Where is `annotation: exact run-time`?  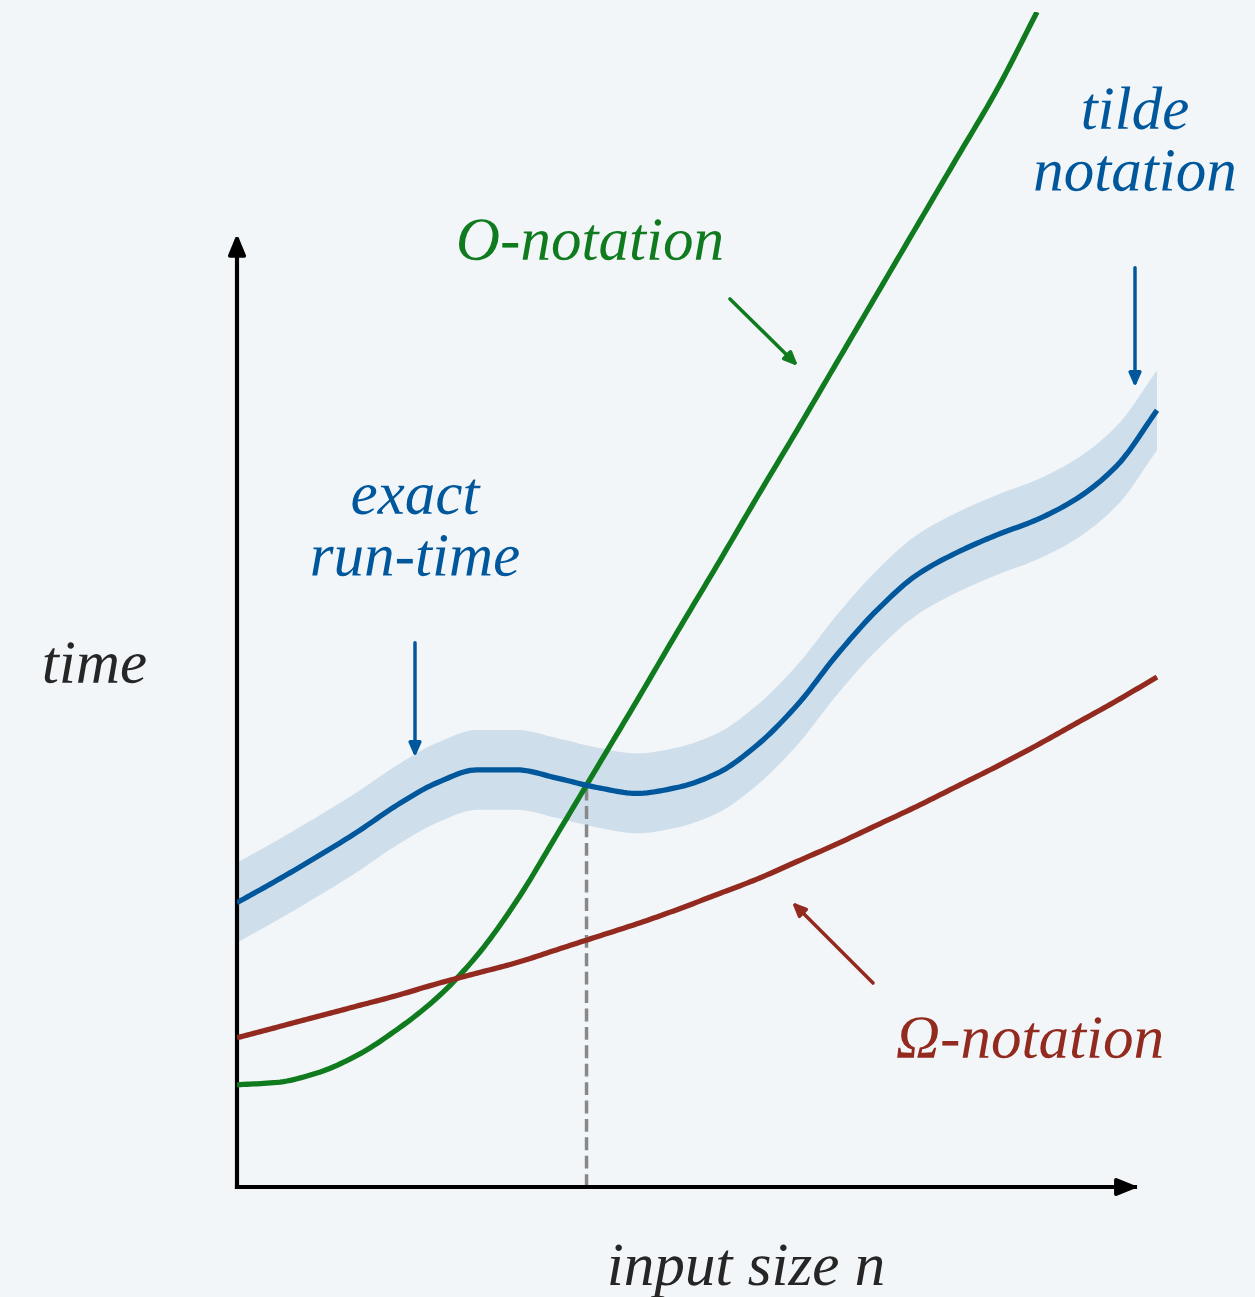 annotation: exact run-time is located at coordinates (415, 528).